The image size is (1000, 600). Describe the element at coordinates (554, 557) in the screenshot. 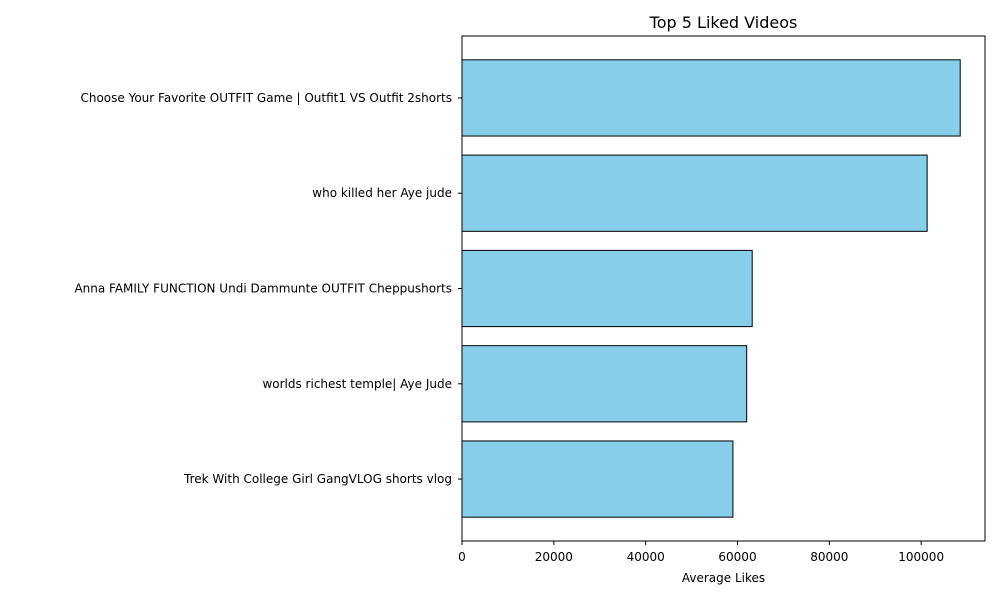

I see `x-tick-label: 20000` at that location.